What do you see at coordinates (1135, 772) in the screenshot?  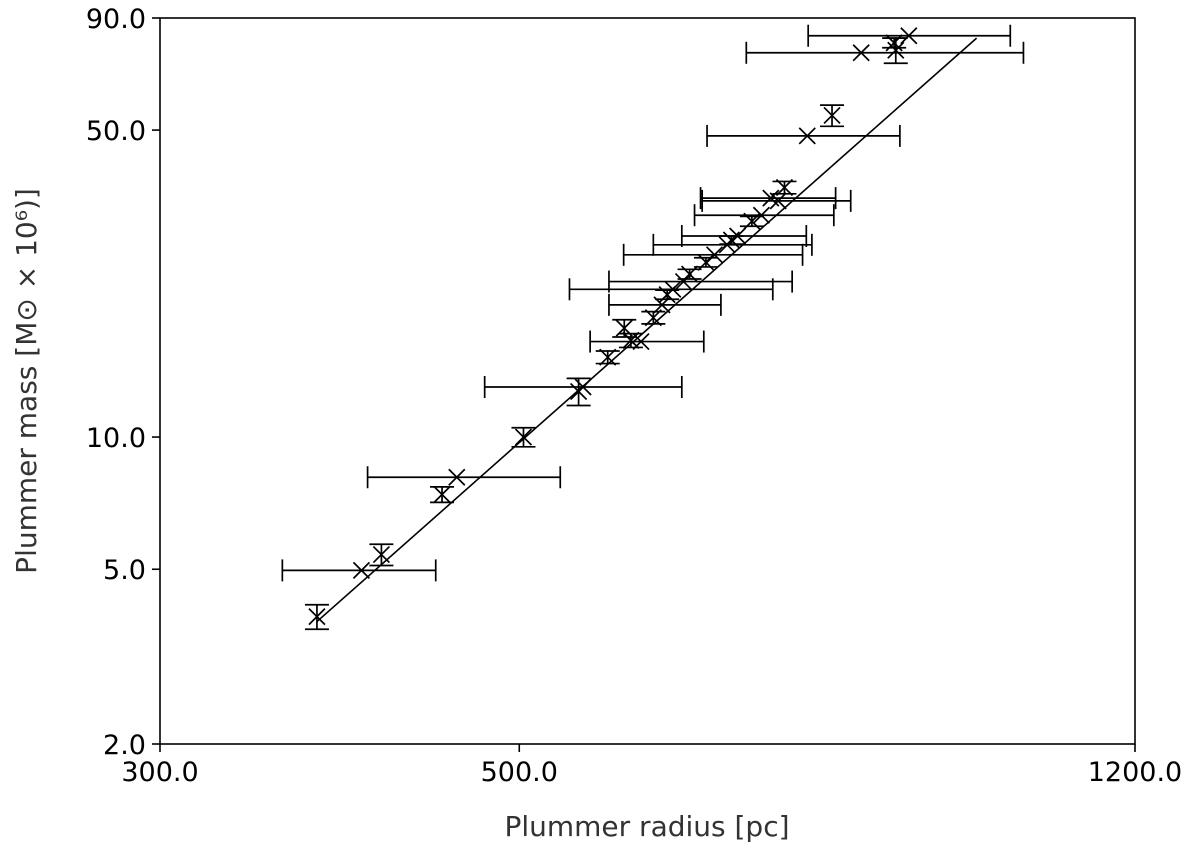 I see `x-tick-label-2: 1200.0` at bounding box center [1135, 772].